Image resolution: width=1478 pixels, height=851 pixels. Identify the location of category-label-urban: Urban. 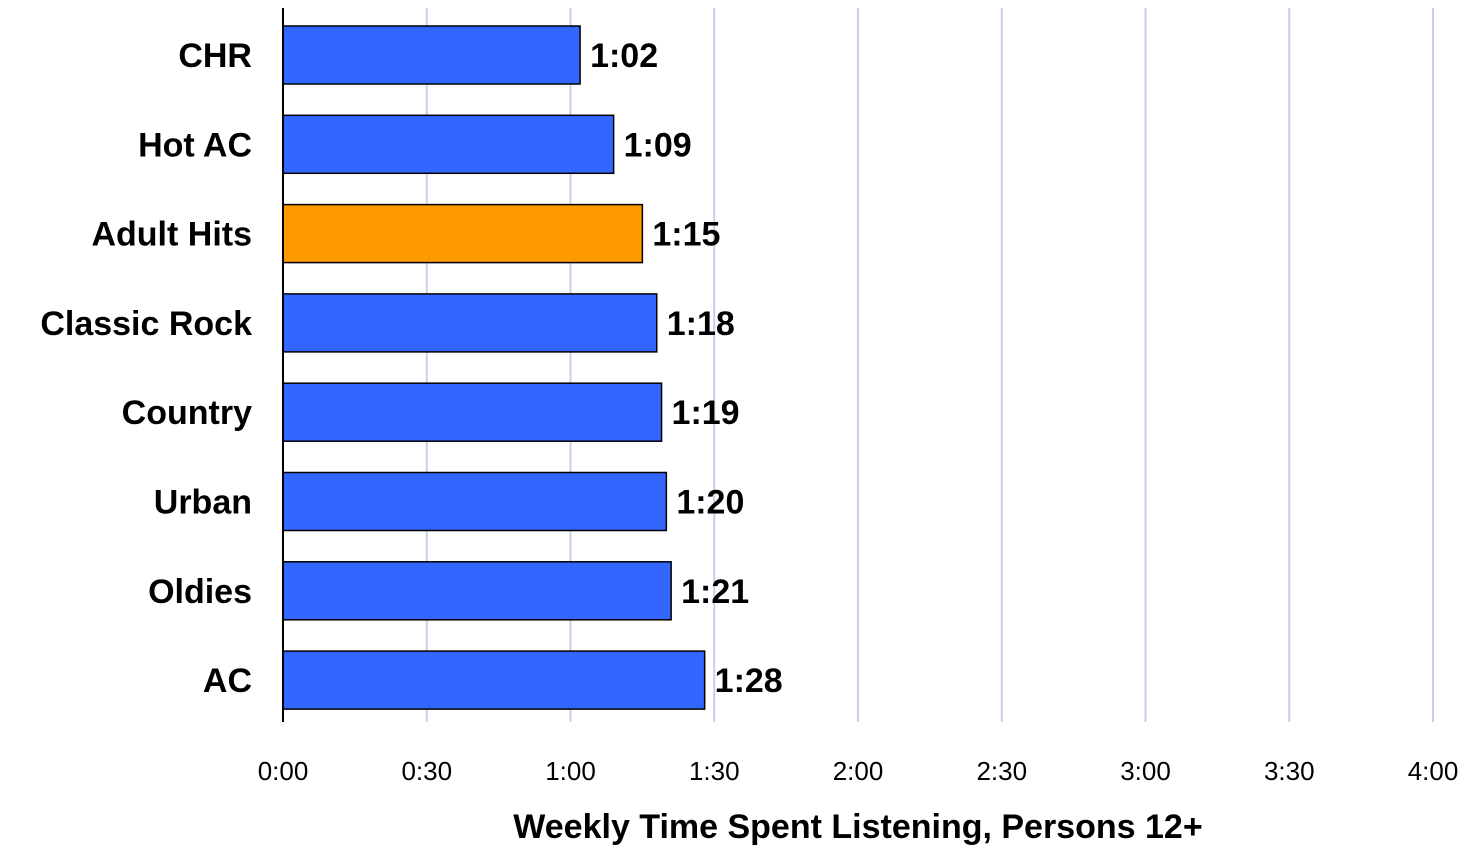
(203, 503).